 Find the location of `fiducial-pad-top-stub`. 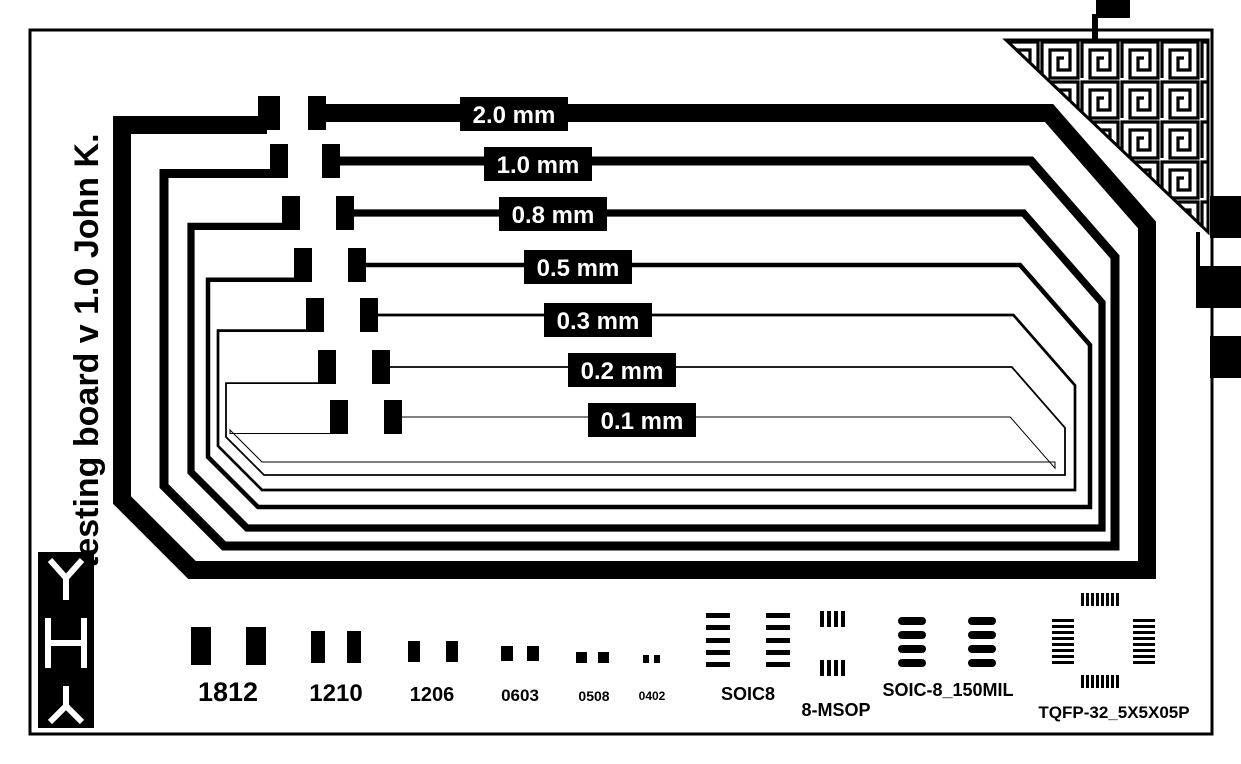

fiducial-pad-top-stub is located at coordinates (1095, 28).